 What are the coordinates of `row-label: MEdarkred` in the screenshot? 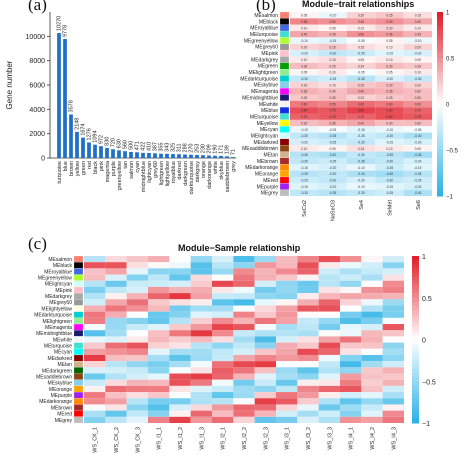 It's located at (266, 143).